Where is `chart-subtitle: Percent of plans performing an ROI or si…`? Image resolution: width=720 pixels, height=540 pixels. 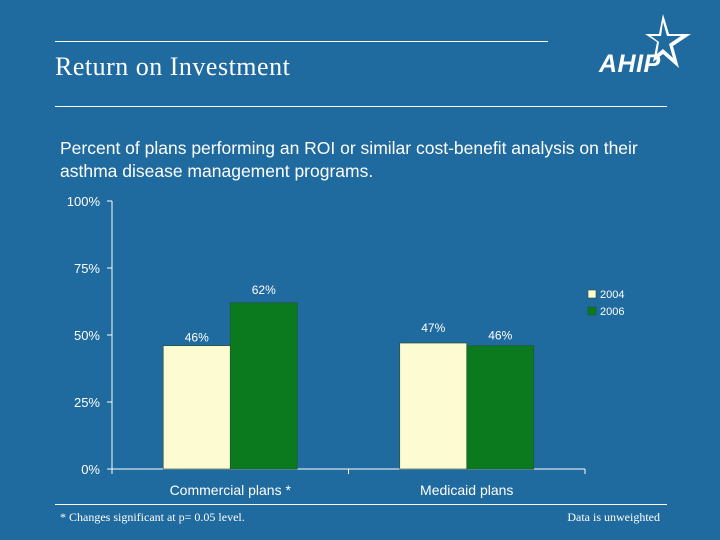 chart-subtitle: Percent of plans performing an ROI or si… is located at coordinates (349, 159).